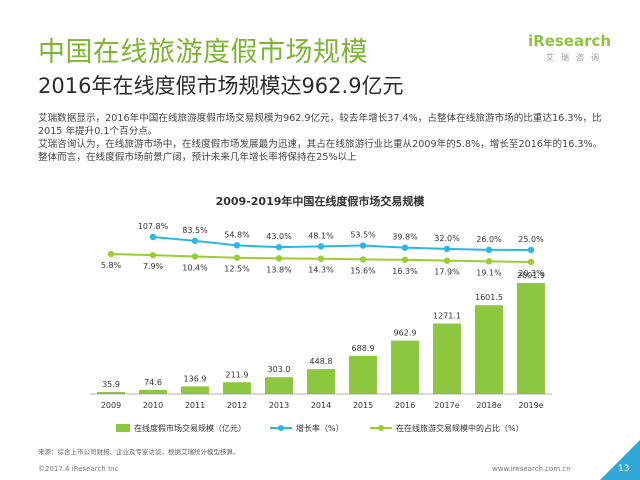  What do you see at coordinates (488, 405) in the screenshot?
I see `x-tick-label: 2018e` at bounding box center [488, 405].